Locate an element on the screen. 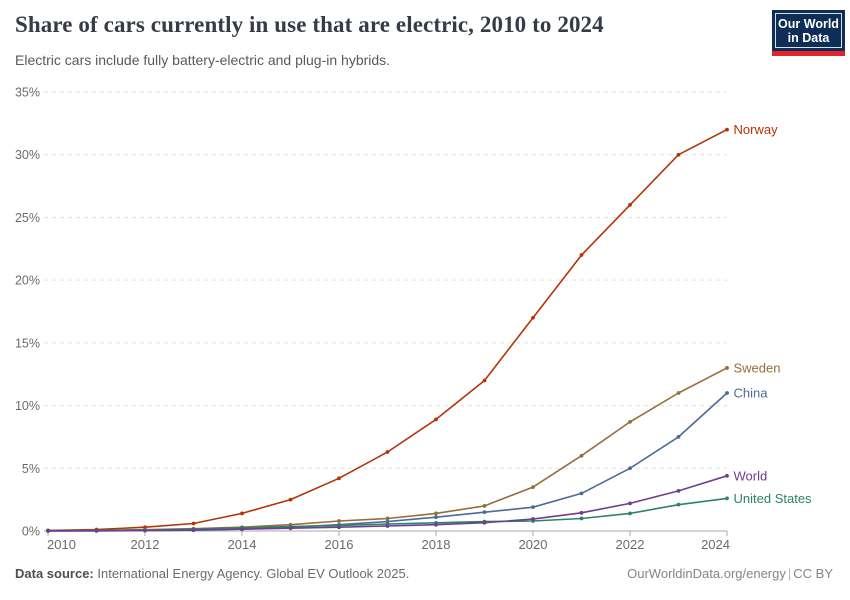  svg-text: 2020 is located at coordinates (533, 544).